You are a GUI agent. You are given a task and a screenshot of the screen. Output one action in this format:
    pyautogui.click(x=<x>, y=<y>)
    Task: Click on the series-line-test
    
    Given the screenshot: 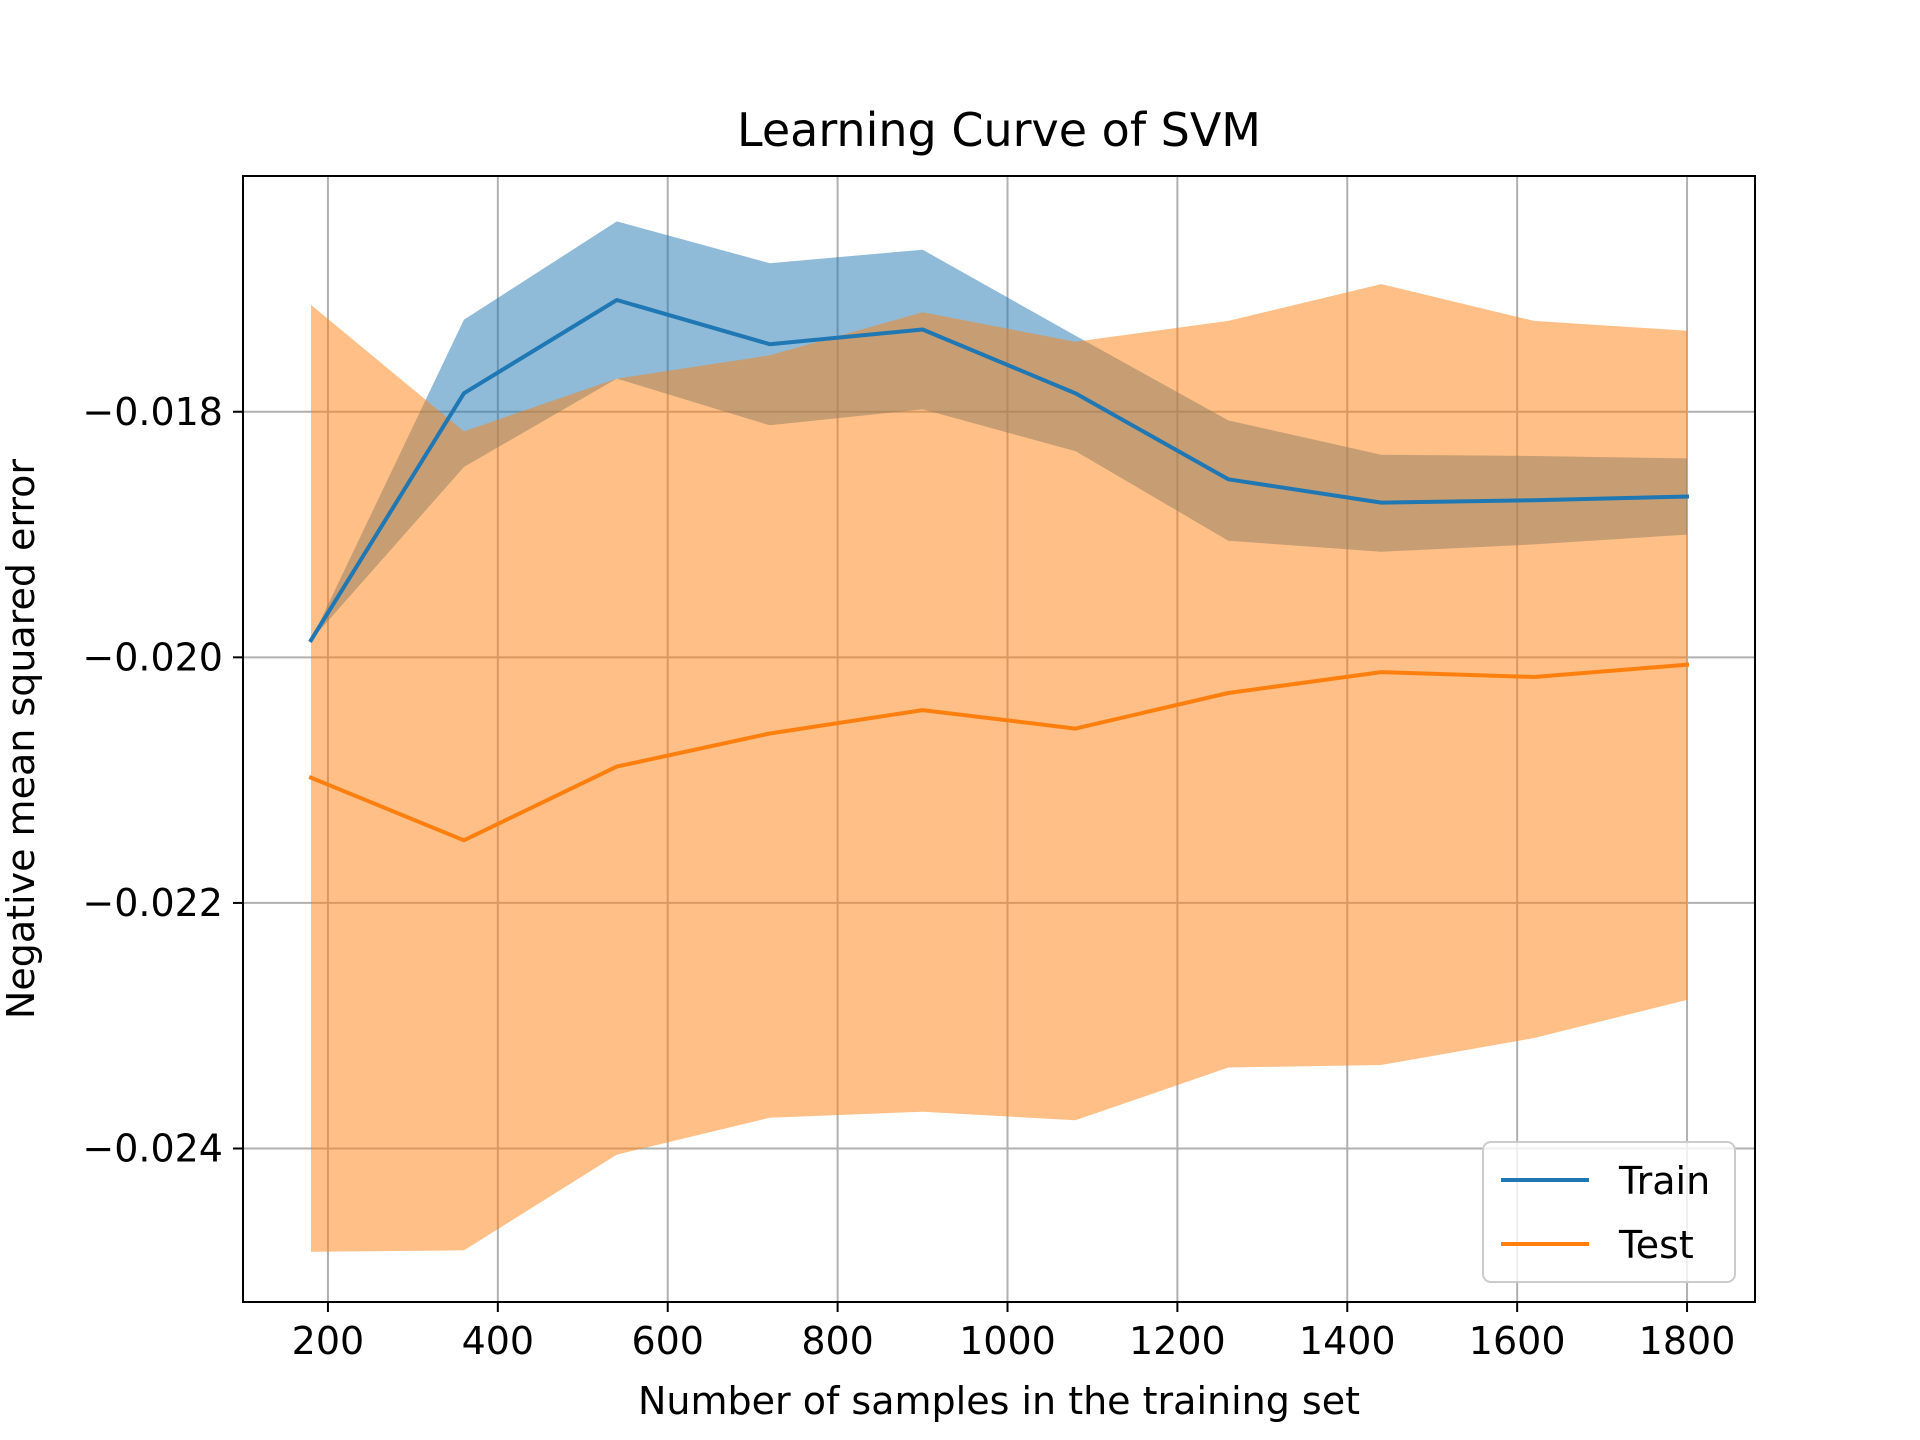 What is the action you would take?
    pyautogui.click(x=999, y=752)
    